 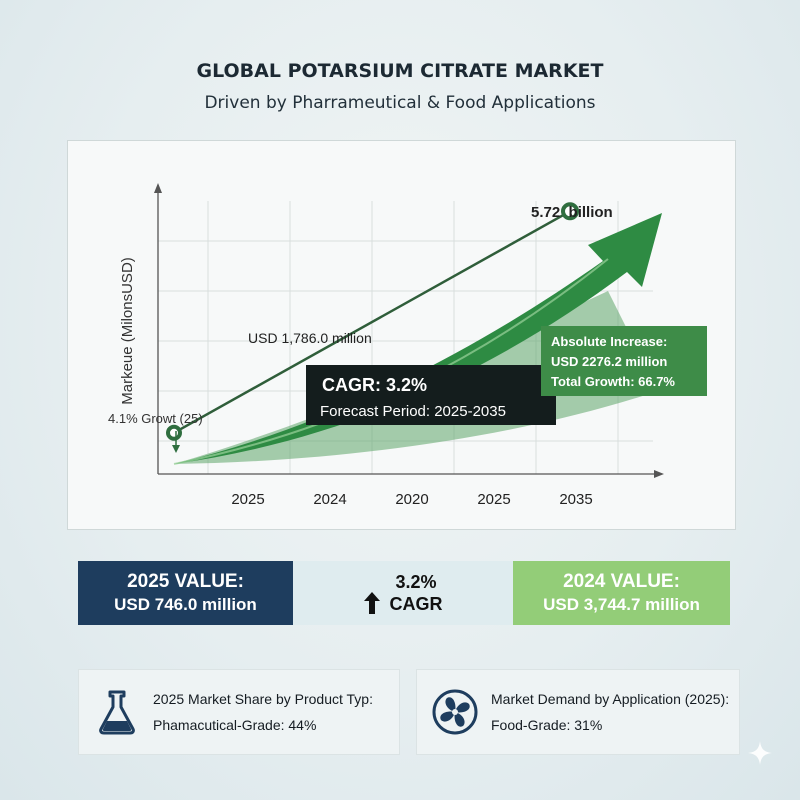 I want to click on stat-2025-amount: USD 746.0 million, so click(x=185, y=604).